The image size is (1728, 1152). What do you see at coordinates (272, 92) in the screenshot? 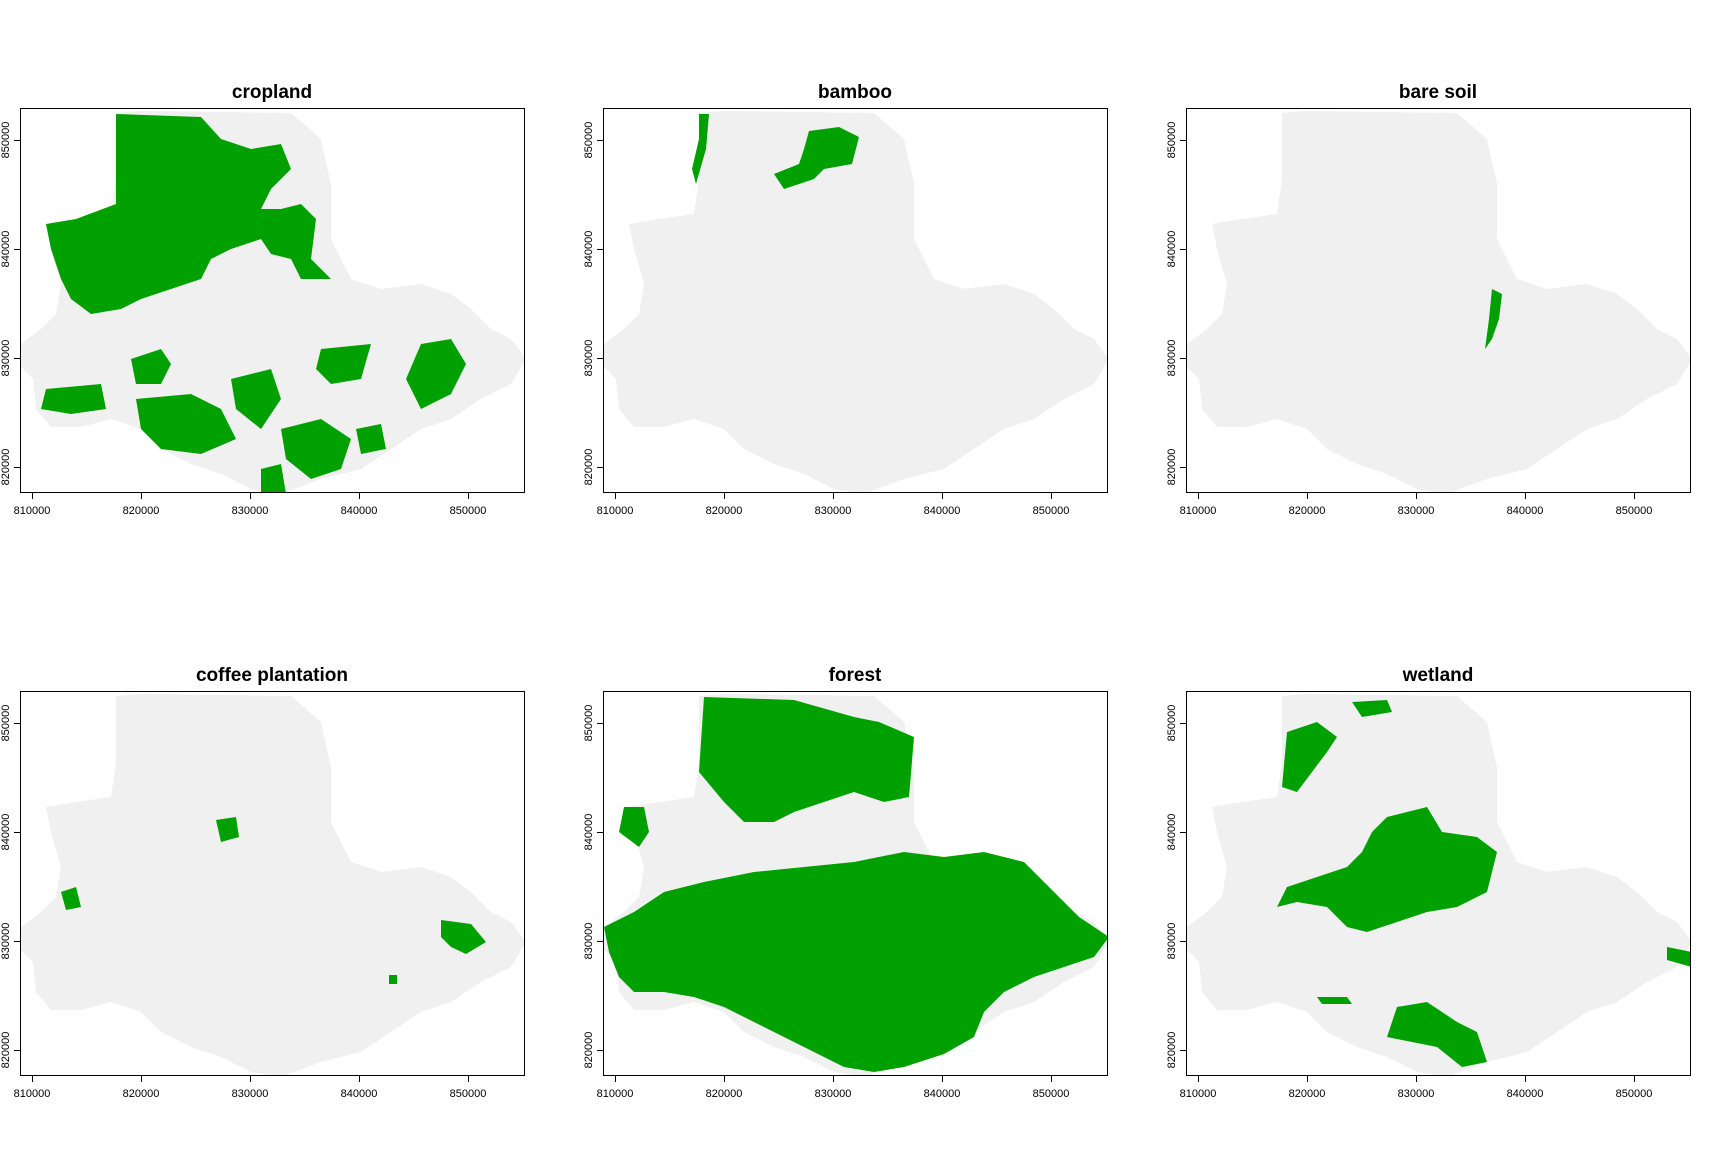
I see `panel-title: cropland` at bounding box center [272, 92].